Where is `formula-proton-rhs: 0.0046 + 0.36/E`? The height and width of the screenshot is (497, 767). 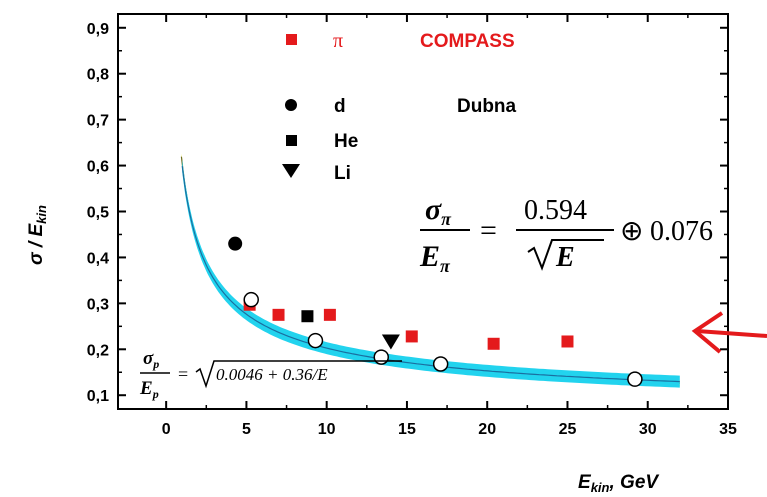
formula-proton-rhs: 0.0046 + 0.36/E is located at coordinates (272, 374).